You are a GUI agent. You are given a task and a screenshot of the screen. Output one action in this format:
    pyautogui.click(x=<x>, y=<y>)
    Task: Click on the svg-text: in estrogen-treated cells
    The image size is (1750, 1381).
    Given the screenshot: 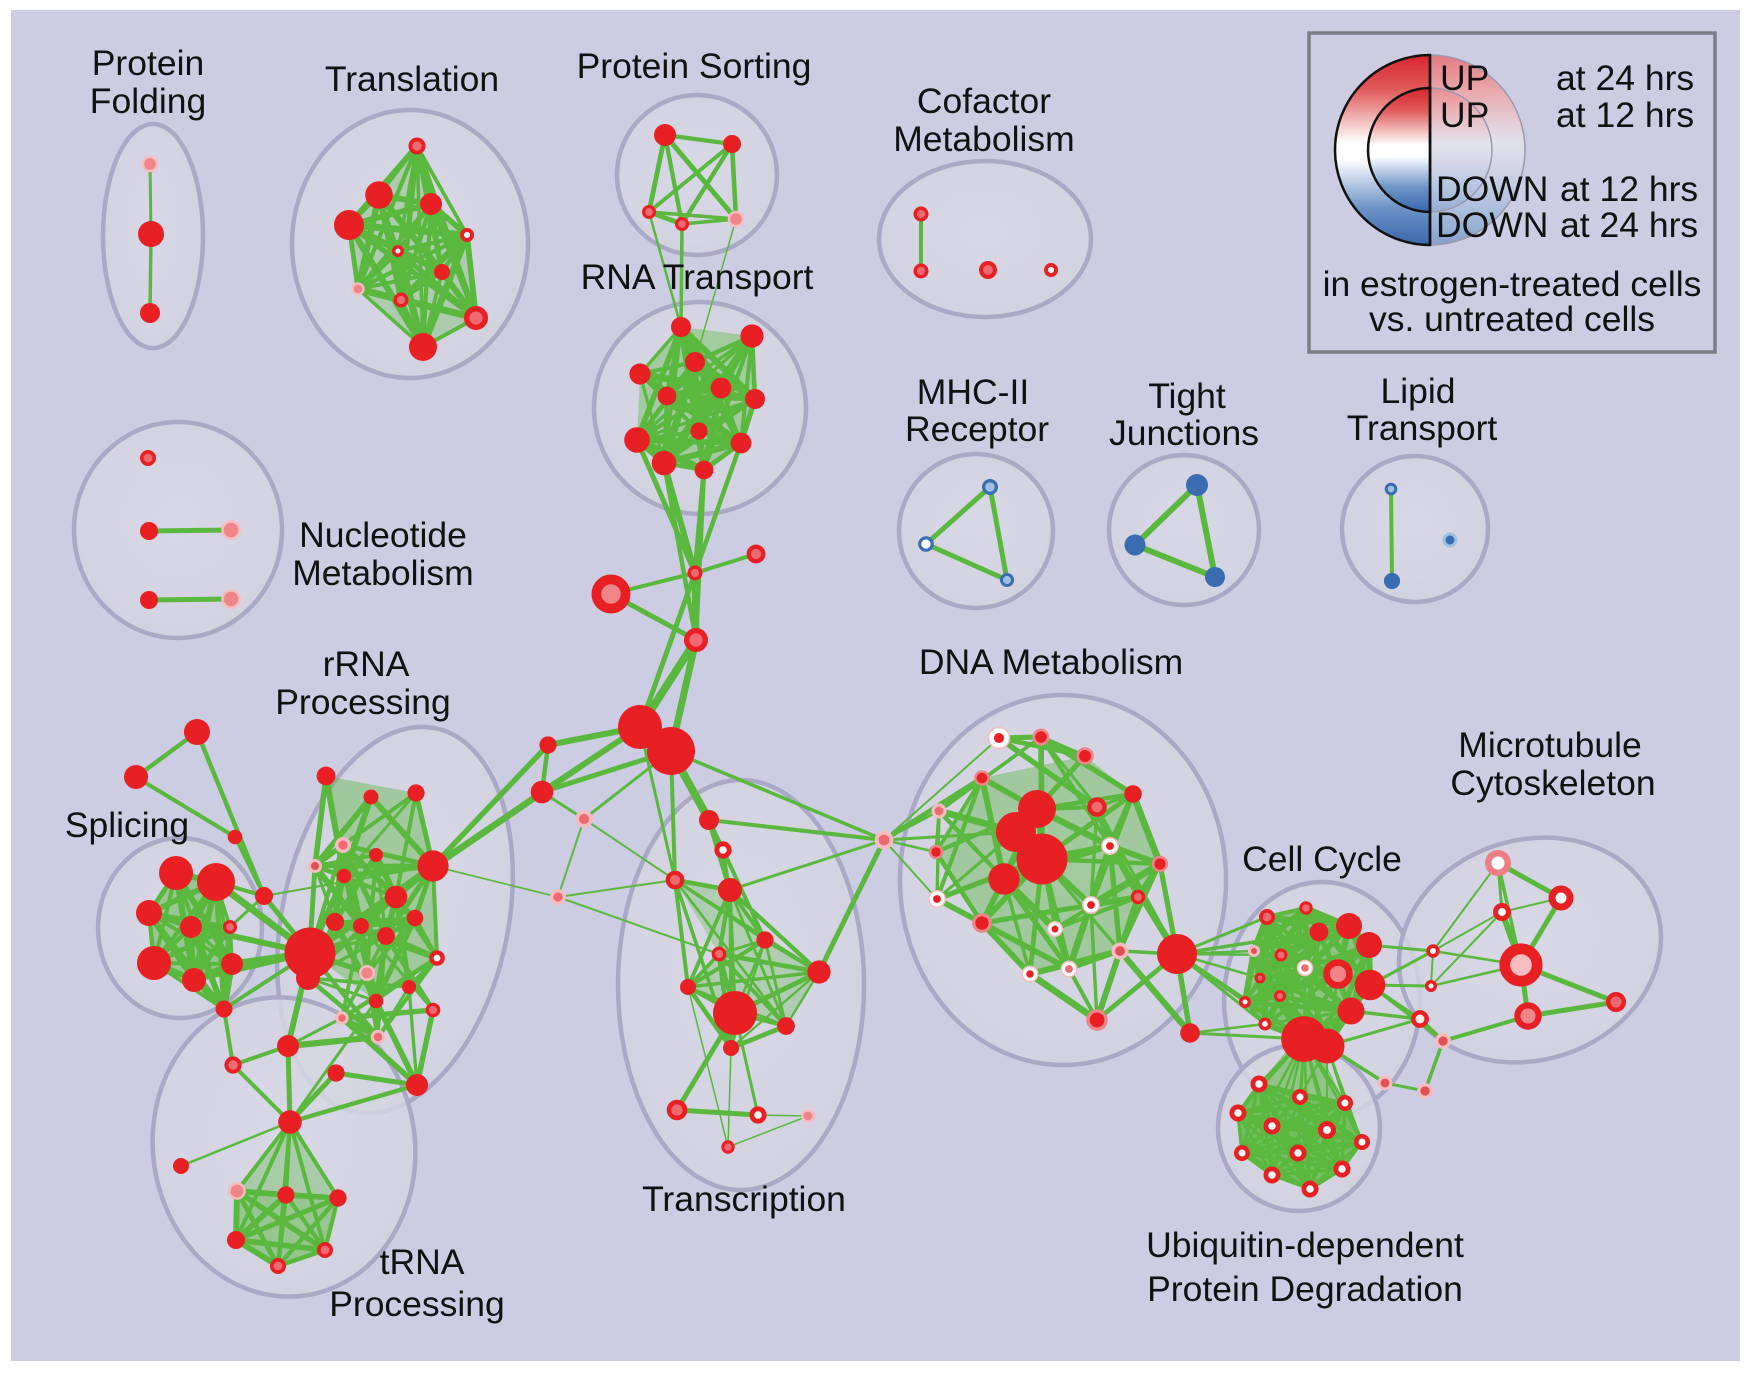 What is the action you would take?
    pyautogui.click(x=1512, y=284)
    